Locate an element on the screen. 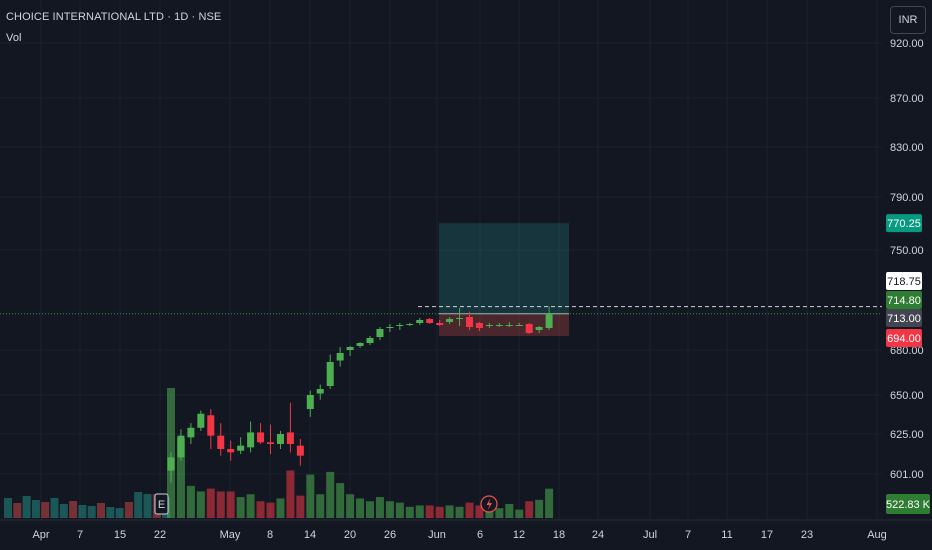 This screenshot has height=550, width=932. time-tick-label: Apr is located at coordinates (40, 535).